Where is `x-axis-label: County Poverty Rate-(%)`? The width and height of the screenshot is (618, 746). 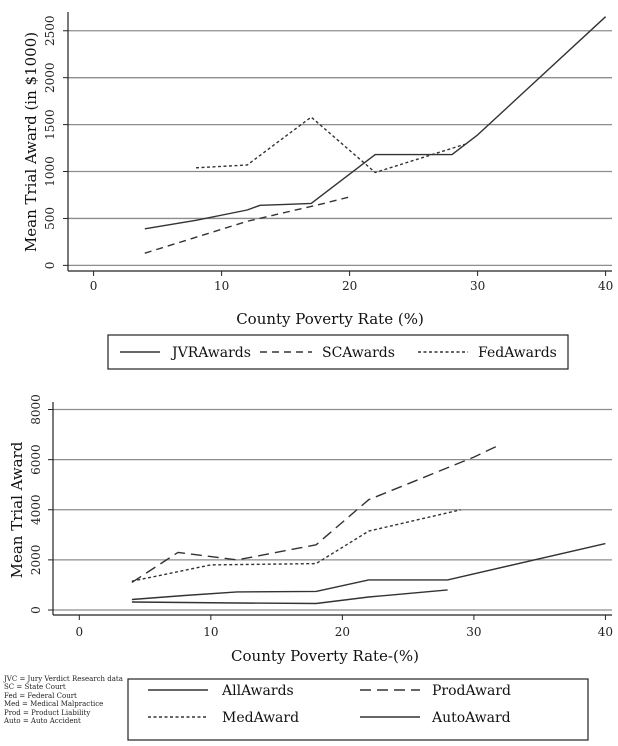 x-axis-label: County Poverty Rate-(%) is located at coordinates (325, 656).